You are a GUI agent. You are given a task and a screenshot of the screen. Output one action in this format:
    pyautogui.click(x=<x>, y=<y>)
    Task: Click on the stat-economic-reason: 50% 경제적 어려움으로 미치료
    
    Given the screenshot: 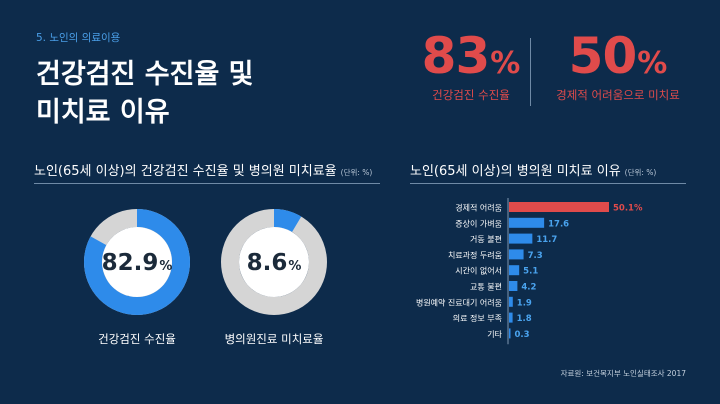 What is the action you would take?
    pyautogui.click(x=618, y=66)
    